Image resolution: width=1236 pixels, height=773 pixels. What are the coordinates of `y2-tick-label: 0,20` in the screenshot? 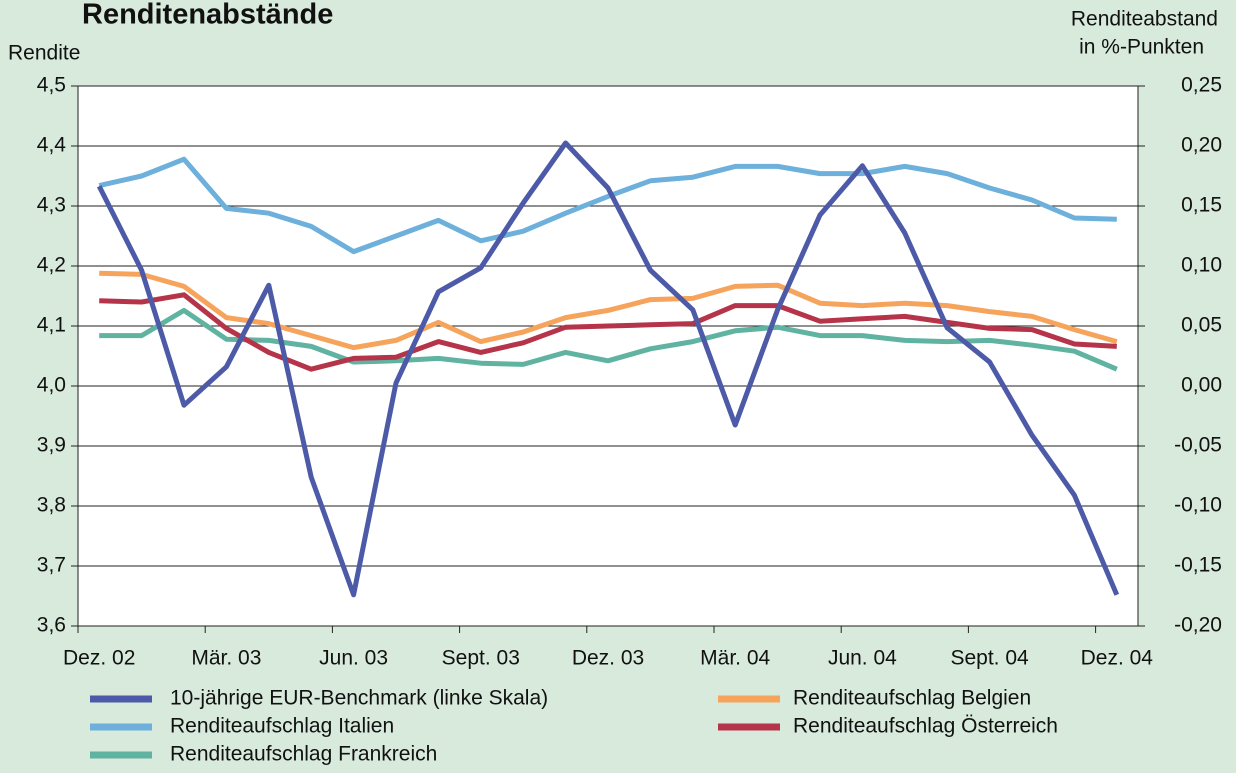 It's located at (1201, 145).